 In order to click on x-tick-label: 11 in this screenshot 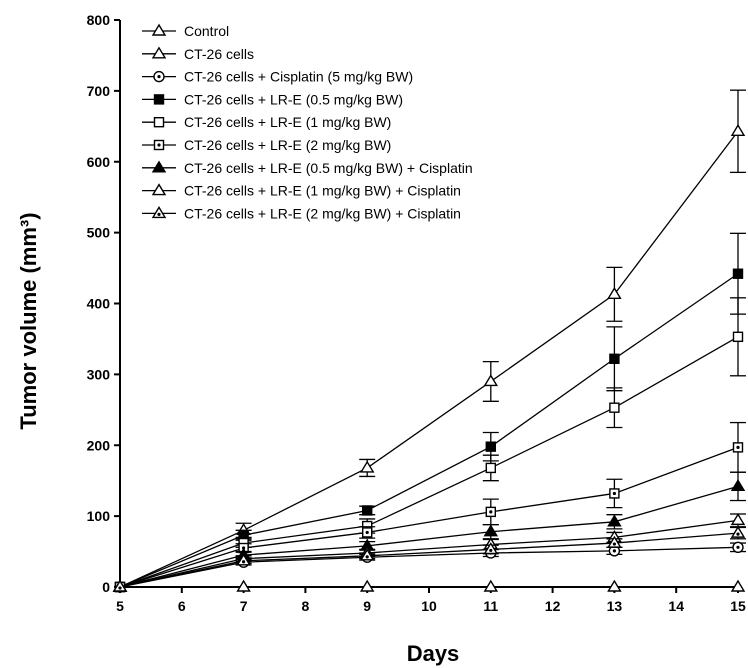, I will do `click(490, 606)`.